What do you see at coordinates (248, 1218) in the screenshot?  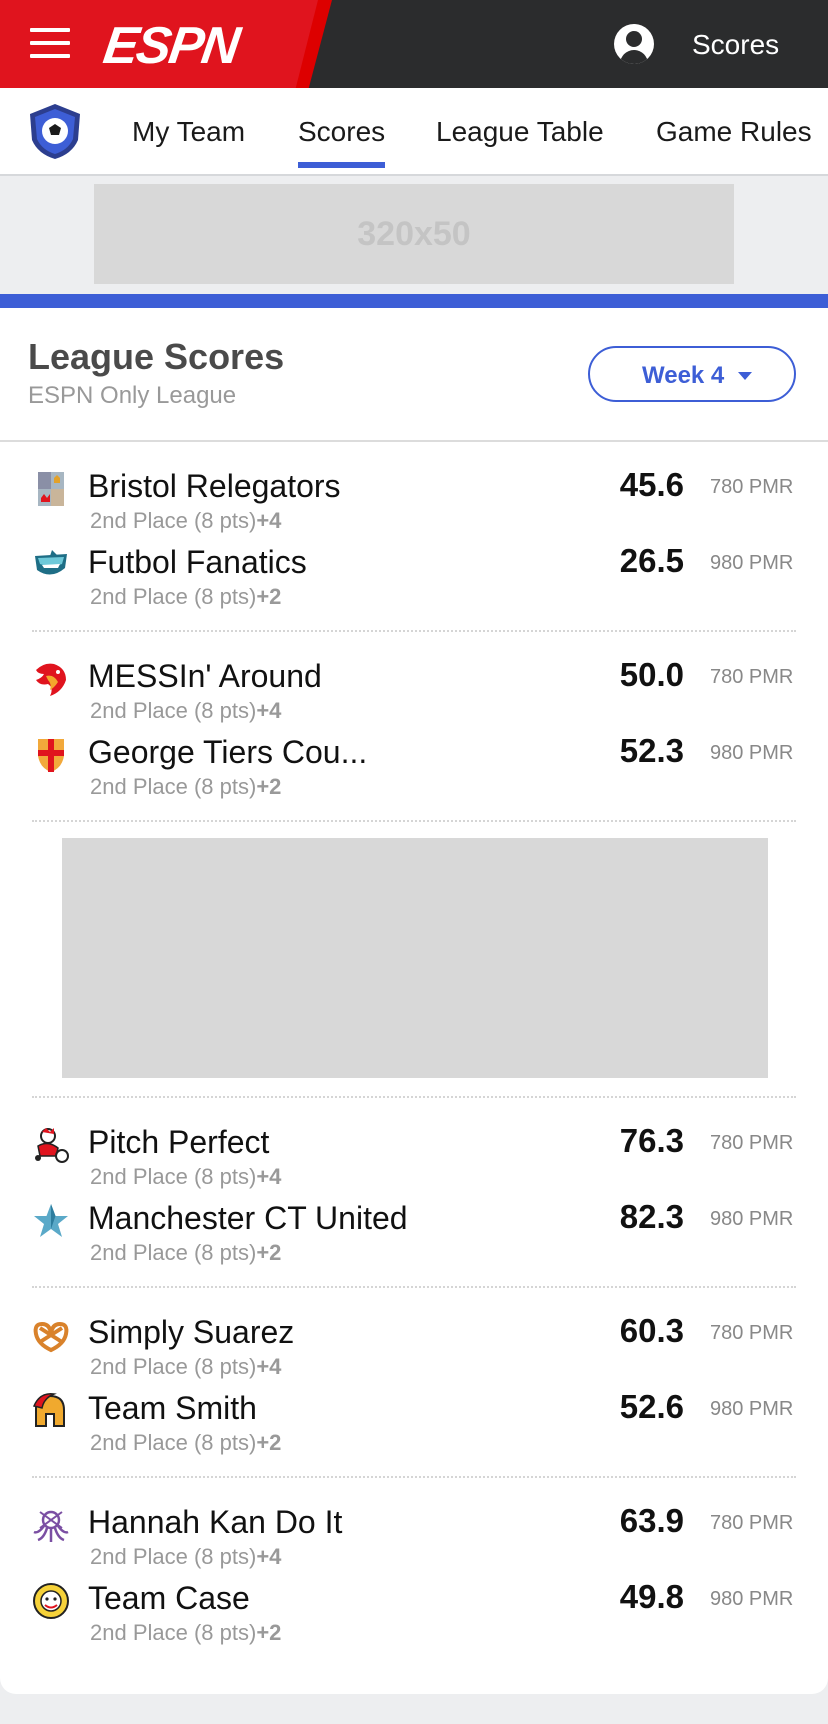 I see `team-name: Manchester CT United` at bounding box center [248, 1218].